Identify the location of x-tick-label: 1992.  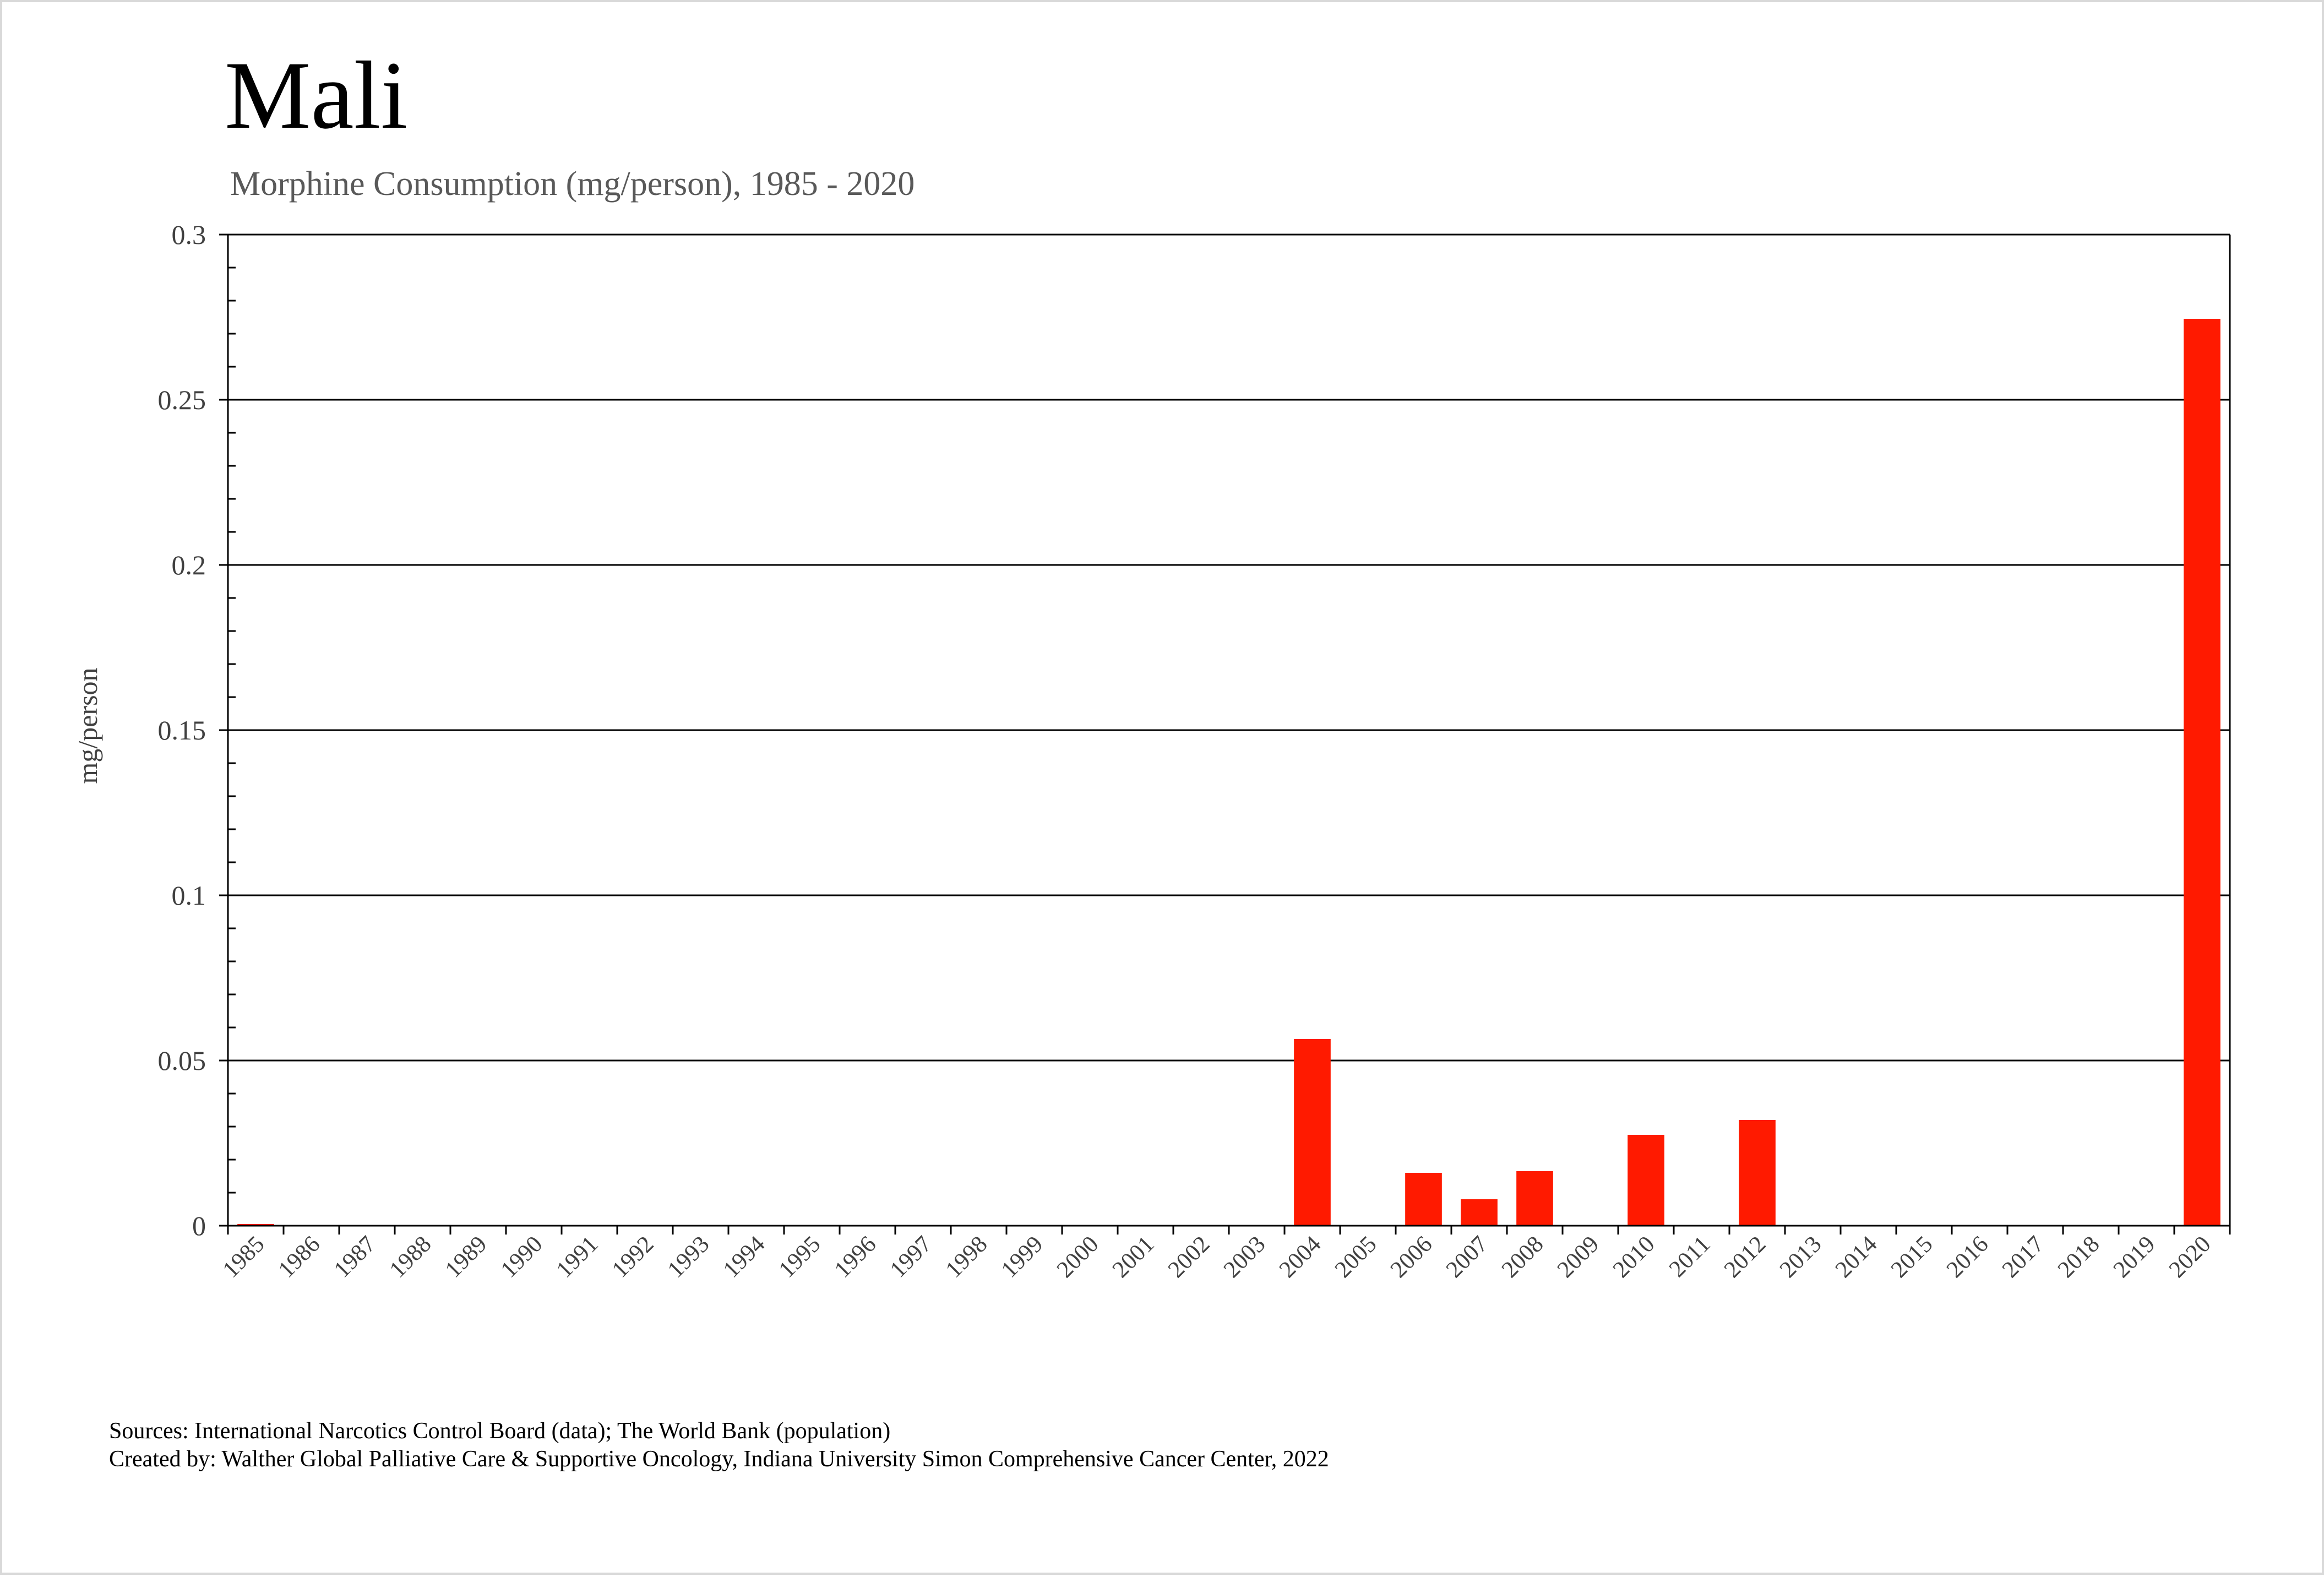
(633, 1257).